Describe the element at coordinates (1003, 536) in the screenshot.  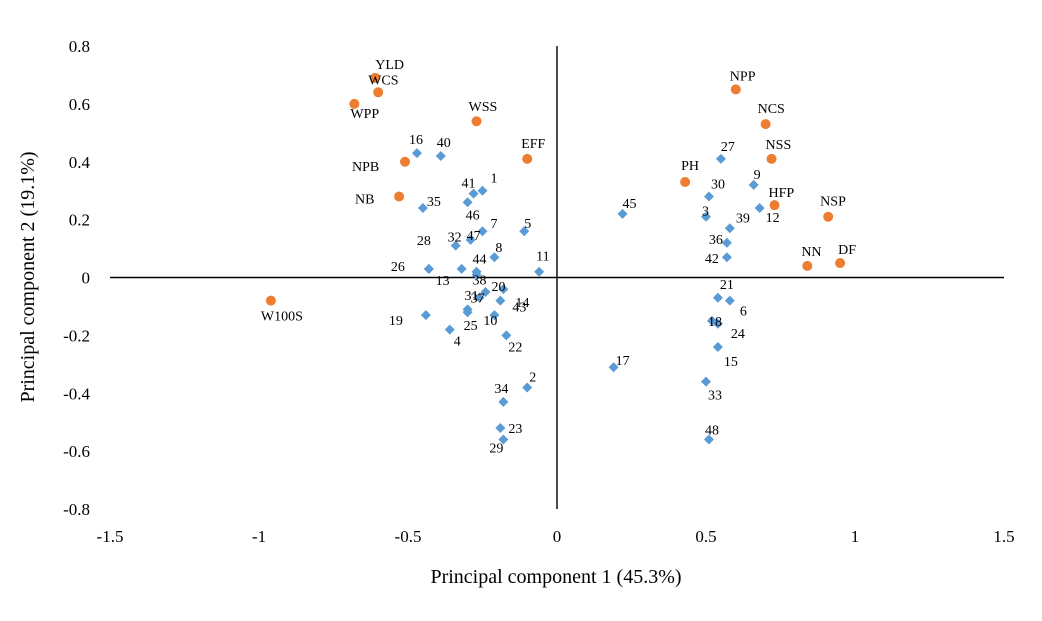
I see `x-tick-label: 1.5` at that location.